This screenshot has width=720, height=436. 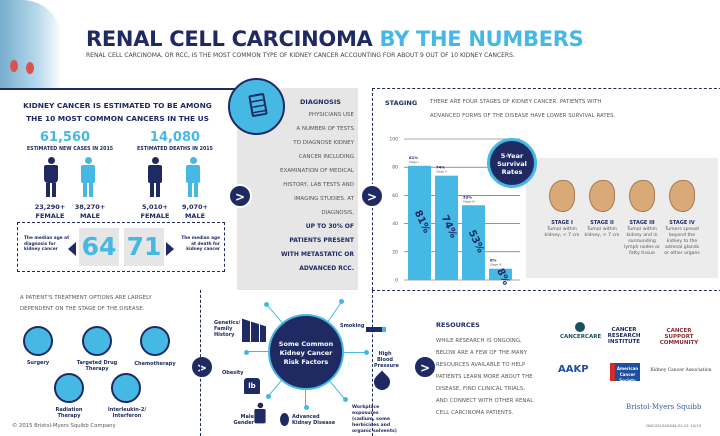 I want to click on logo-text: AAKP, so click(x=573, y=369).